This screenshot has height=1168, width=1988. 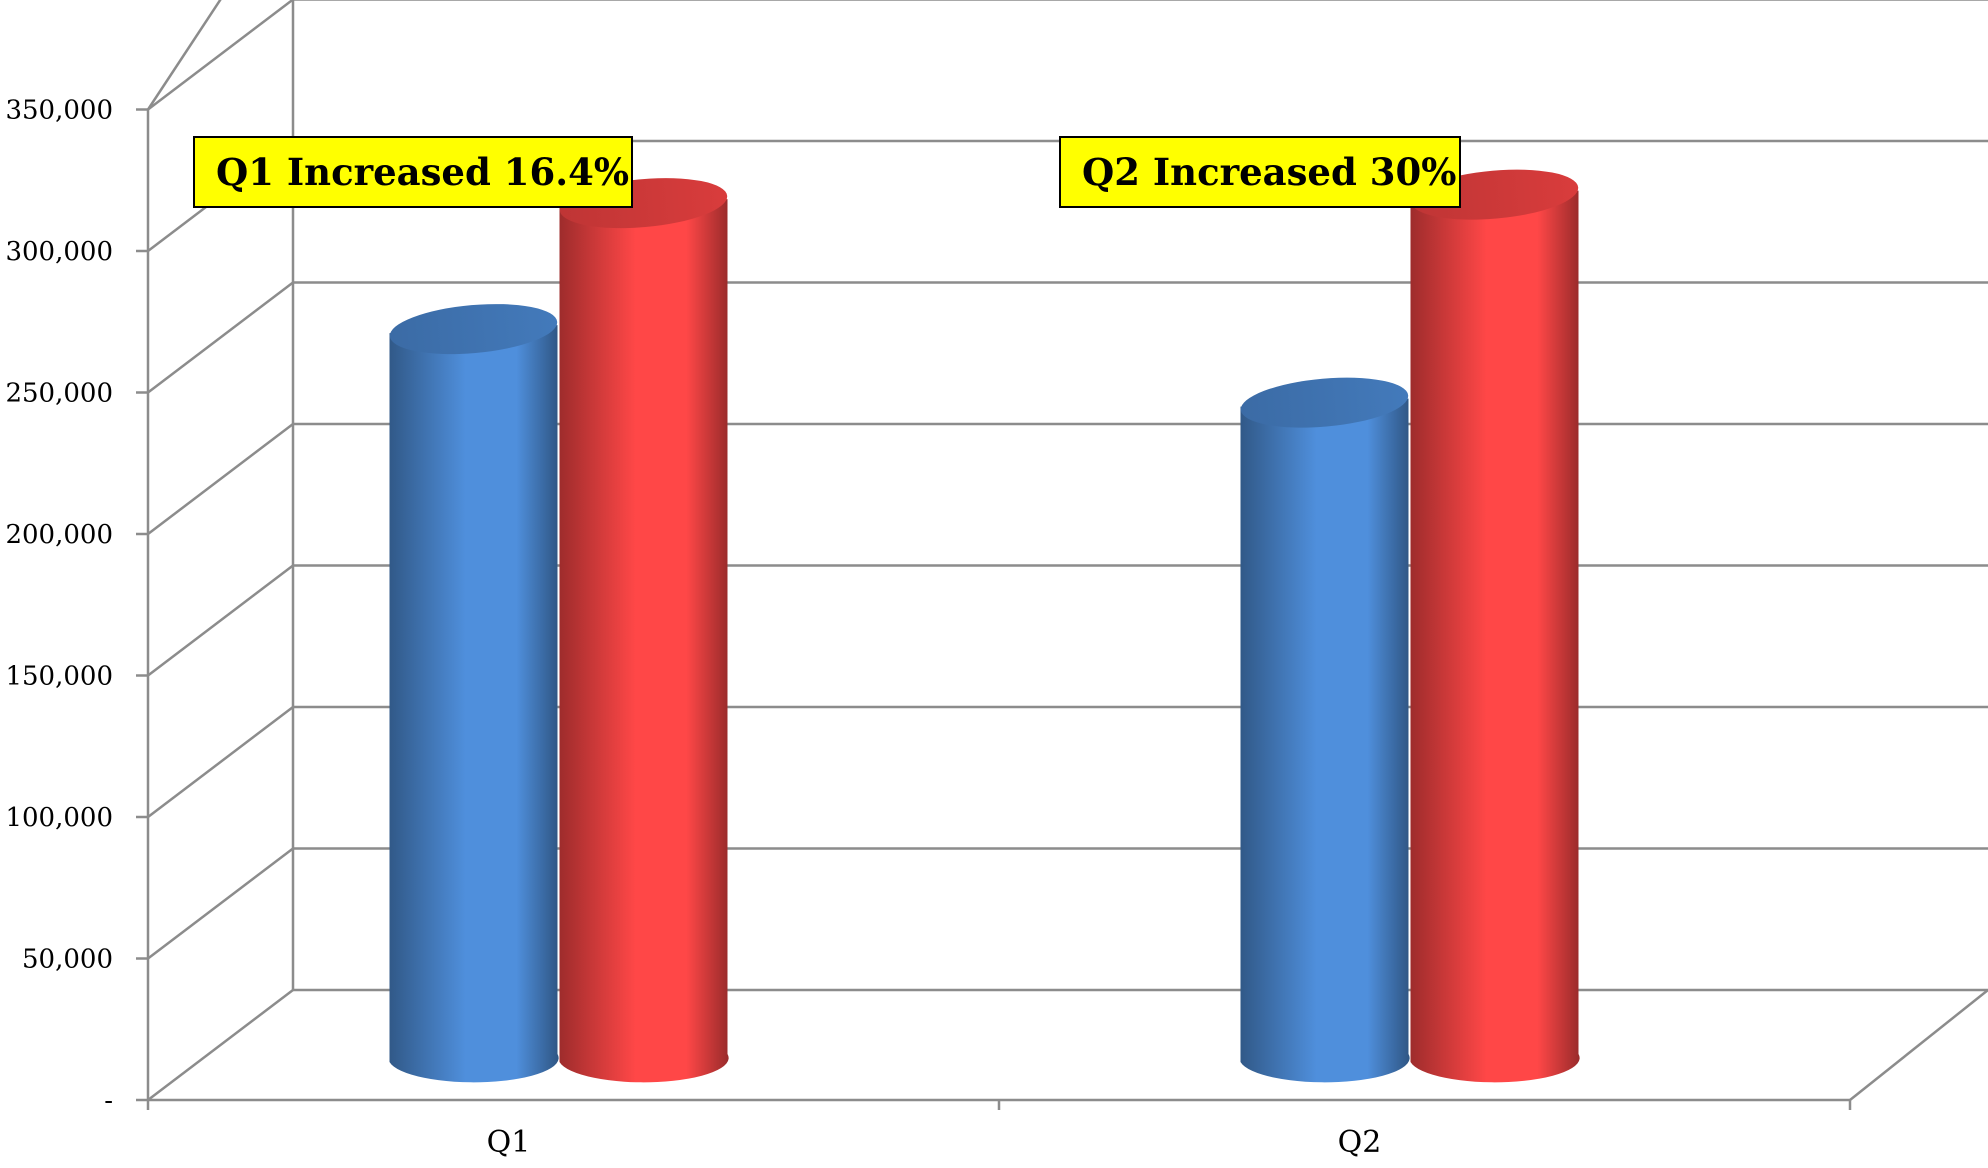 What do you see at coordinates (422, 172) in the screenshot?
I see `annotation-label: Q1 Increased 16.4%` at bounding box center [422, 172].